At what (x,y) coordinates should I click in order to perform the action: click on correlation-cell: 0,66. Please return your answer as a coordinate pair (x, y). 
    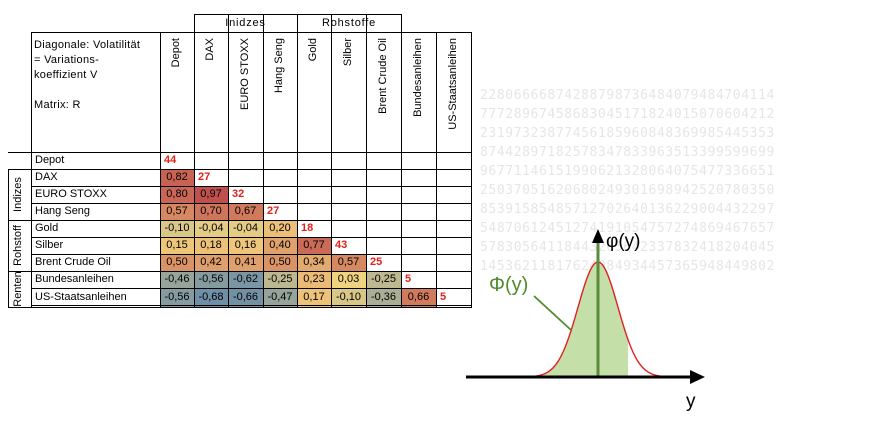
    Looking at the image, I should click on (418, 297).